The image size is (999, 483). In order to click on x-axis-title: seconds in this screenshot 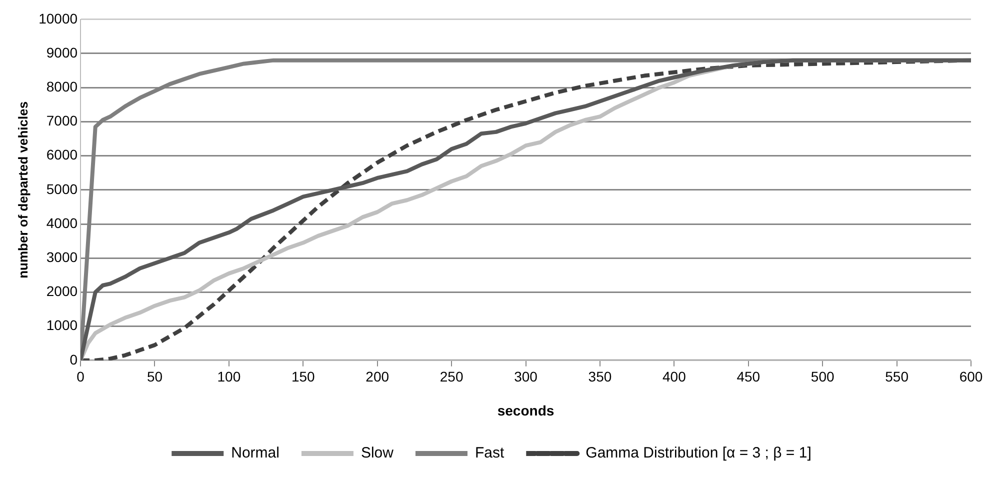, I will do `click(525, 410)`.